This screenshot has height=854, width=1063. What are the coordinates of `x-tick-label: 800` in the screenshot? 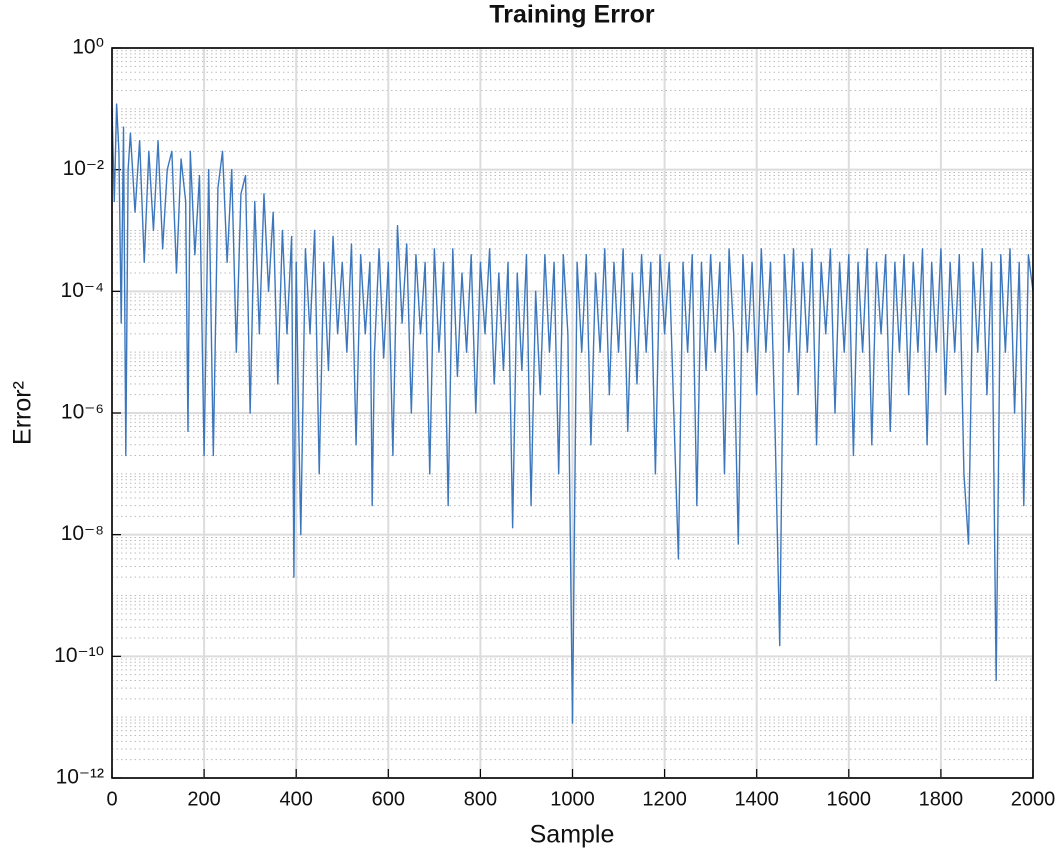 It's located at (480, 799).